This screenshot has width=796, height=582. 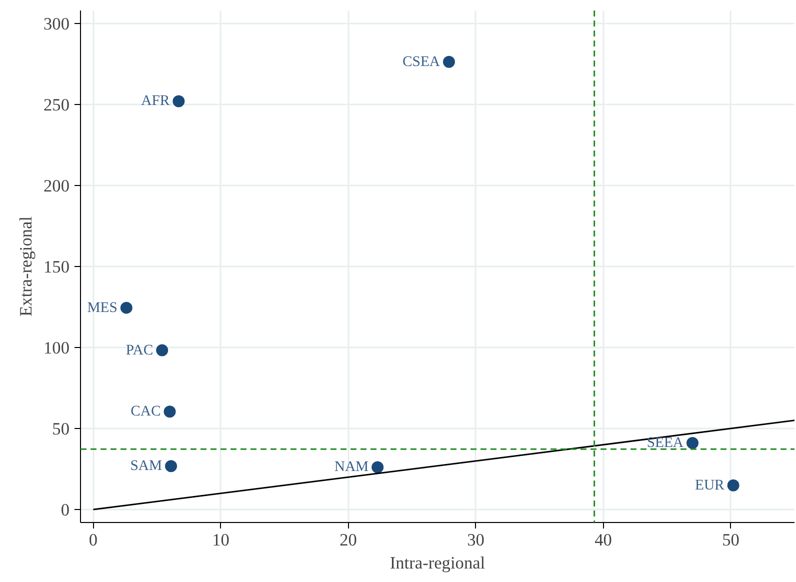 I want to click on x-tick-label: 50, so click(x=731, y=540).